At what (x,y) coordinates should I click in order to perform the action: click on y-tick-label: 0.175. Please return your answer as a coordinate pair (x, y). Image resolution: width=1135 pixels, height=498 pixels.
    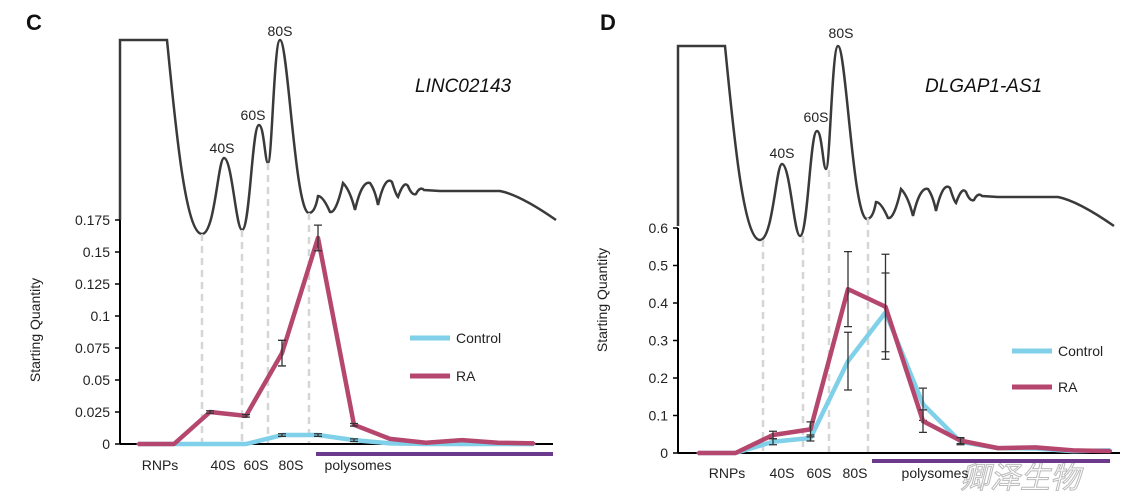
    Looking at the image, I should click on (92, 220).